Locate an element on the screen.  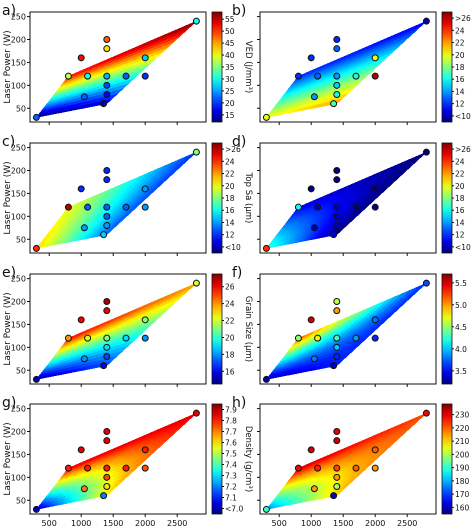
x-tick-label: 1500 is located at coordinates (343, 523).